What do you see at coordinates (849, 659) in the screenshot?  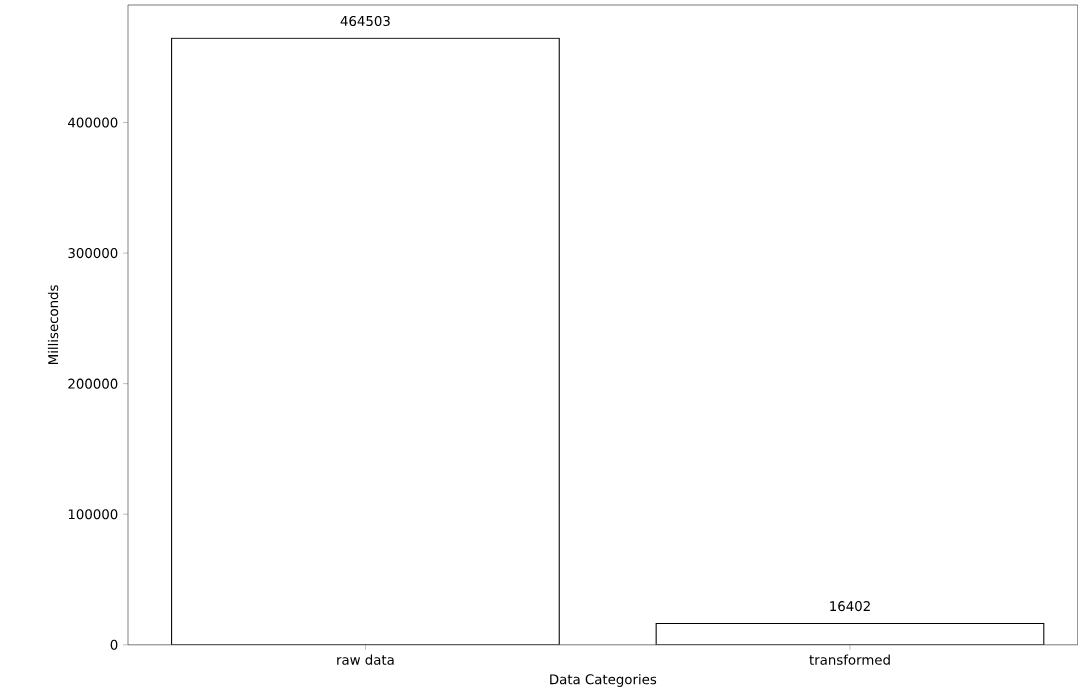 I see `x-tick-label: transformed` at bounding box center [849, 659].